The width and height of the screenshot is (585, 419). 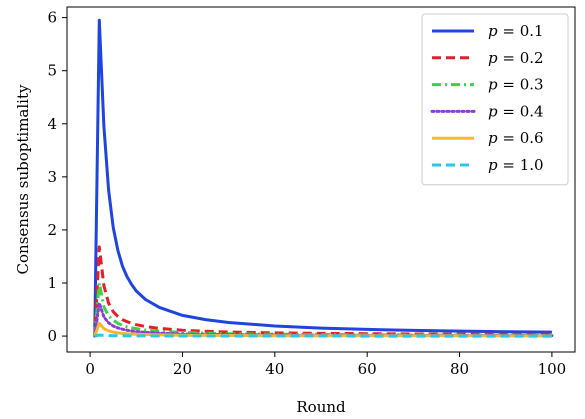 I want to click on x-tick-label: 20, so click(x=182, y=369).